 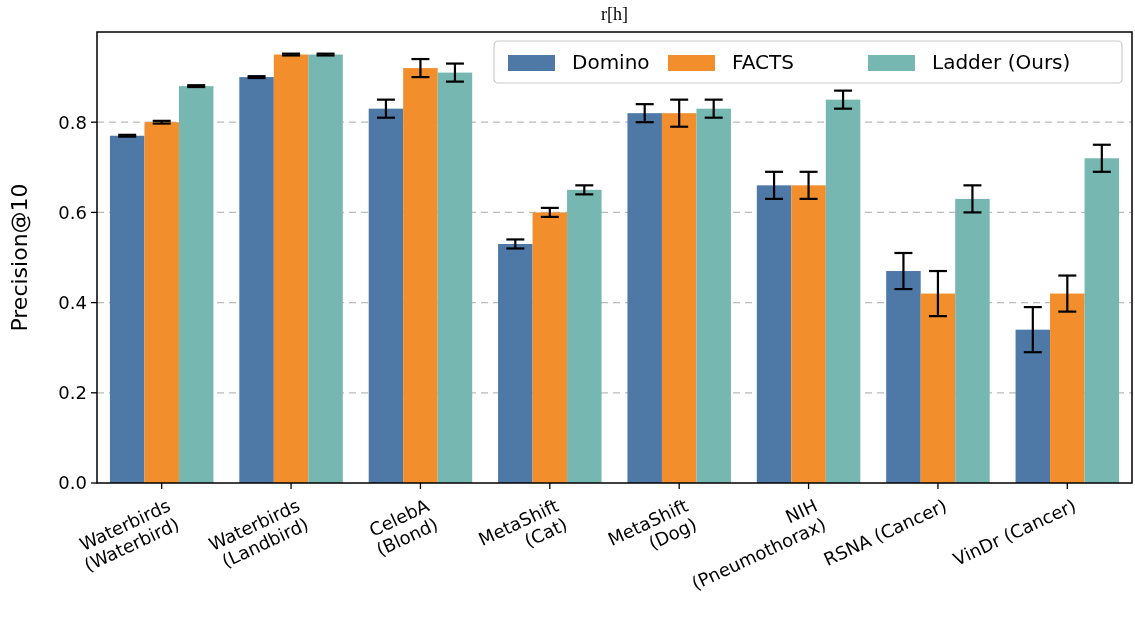 I want to click on y-tick-label: 0.6, so click(x=72, y=212).